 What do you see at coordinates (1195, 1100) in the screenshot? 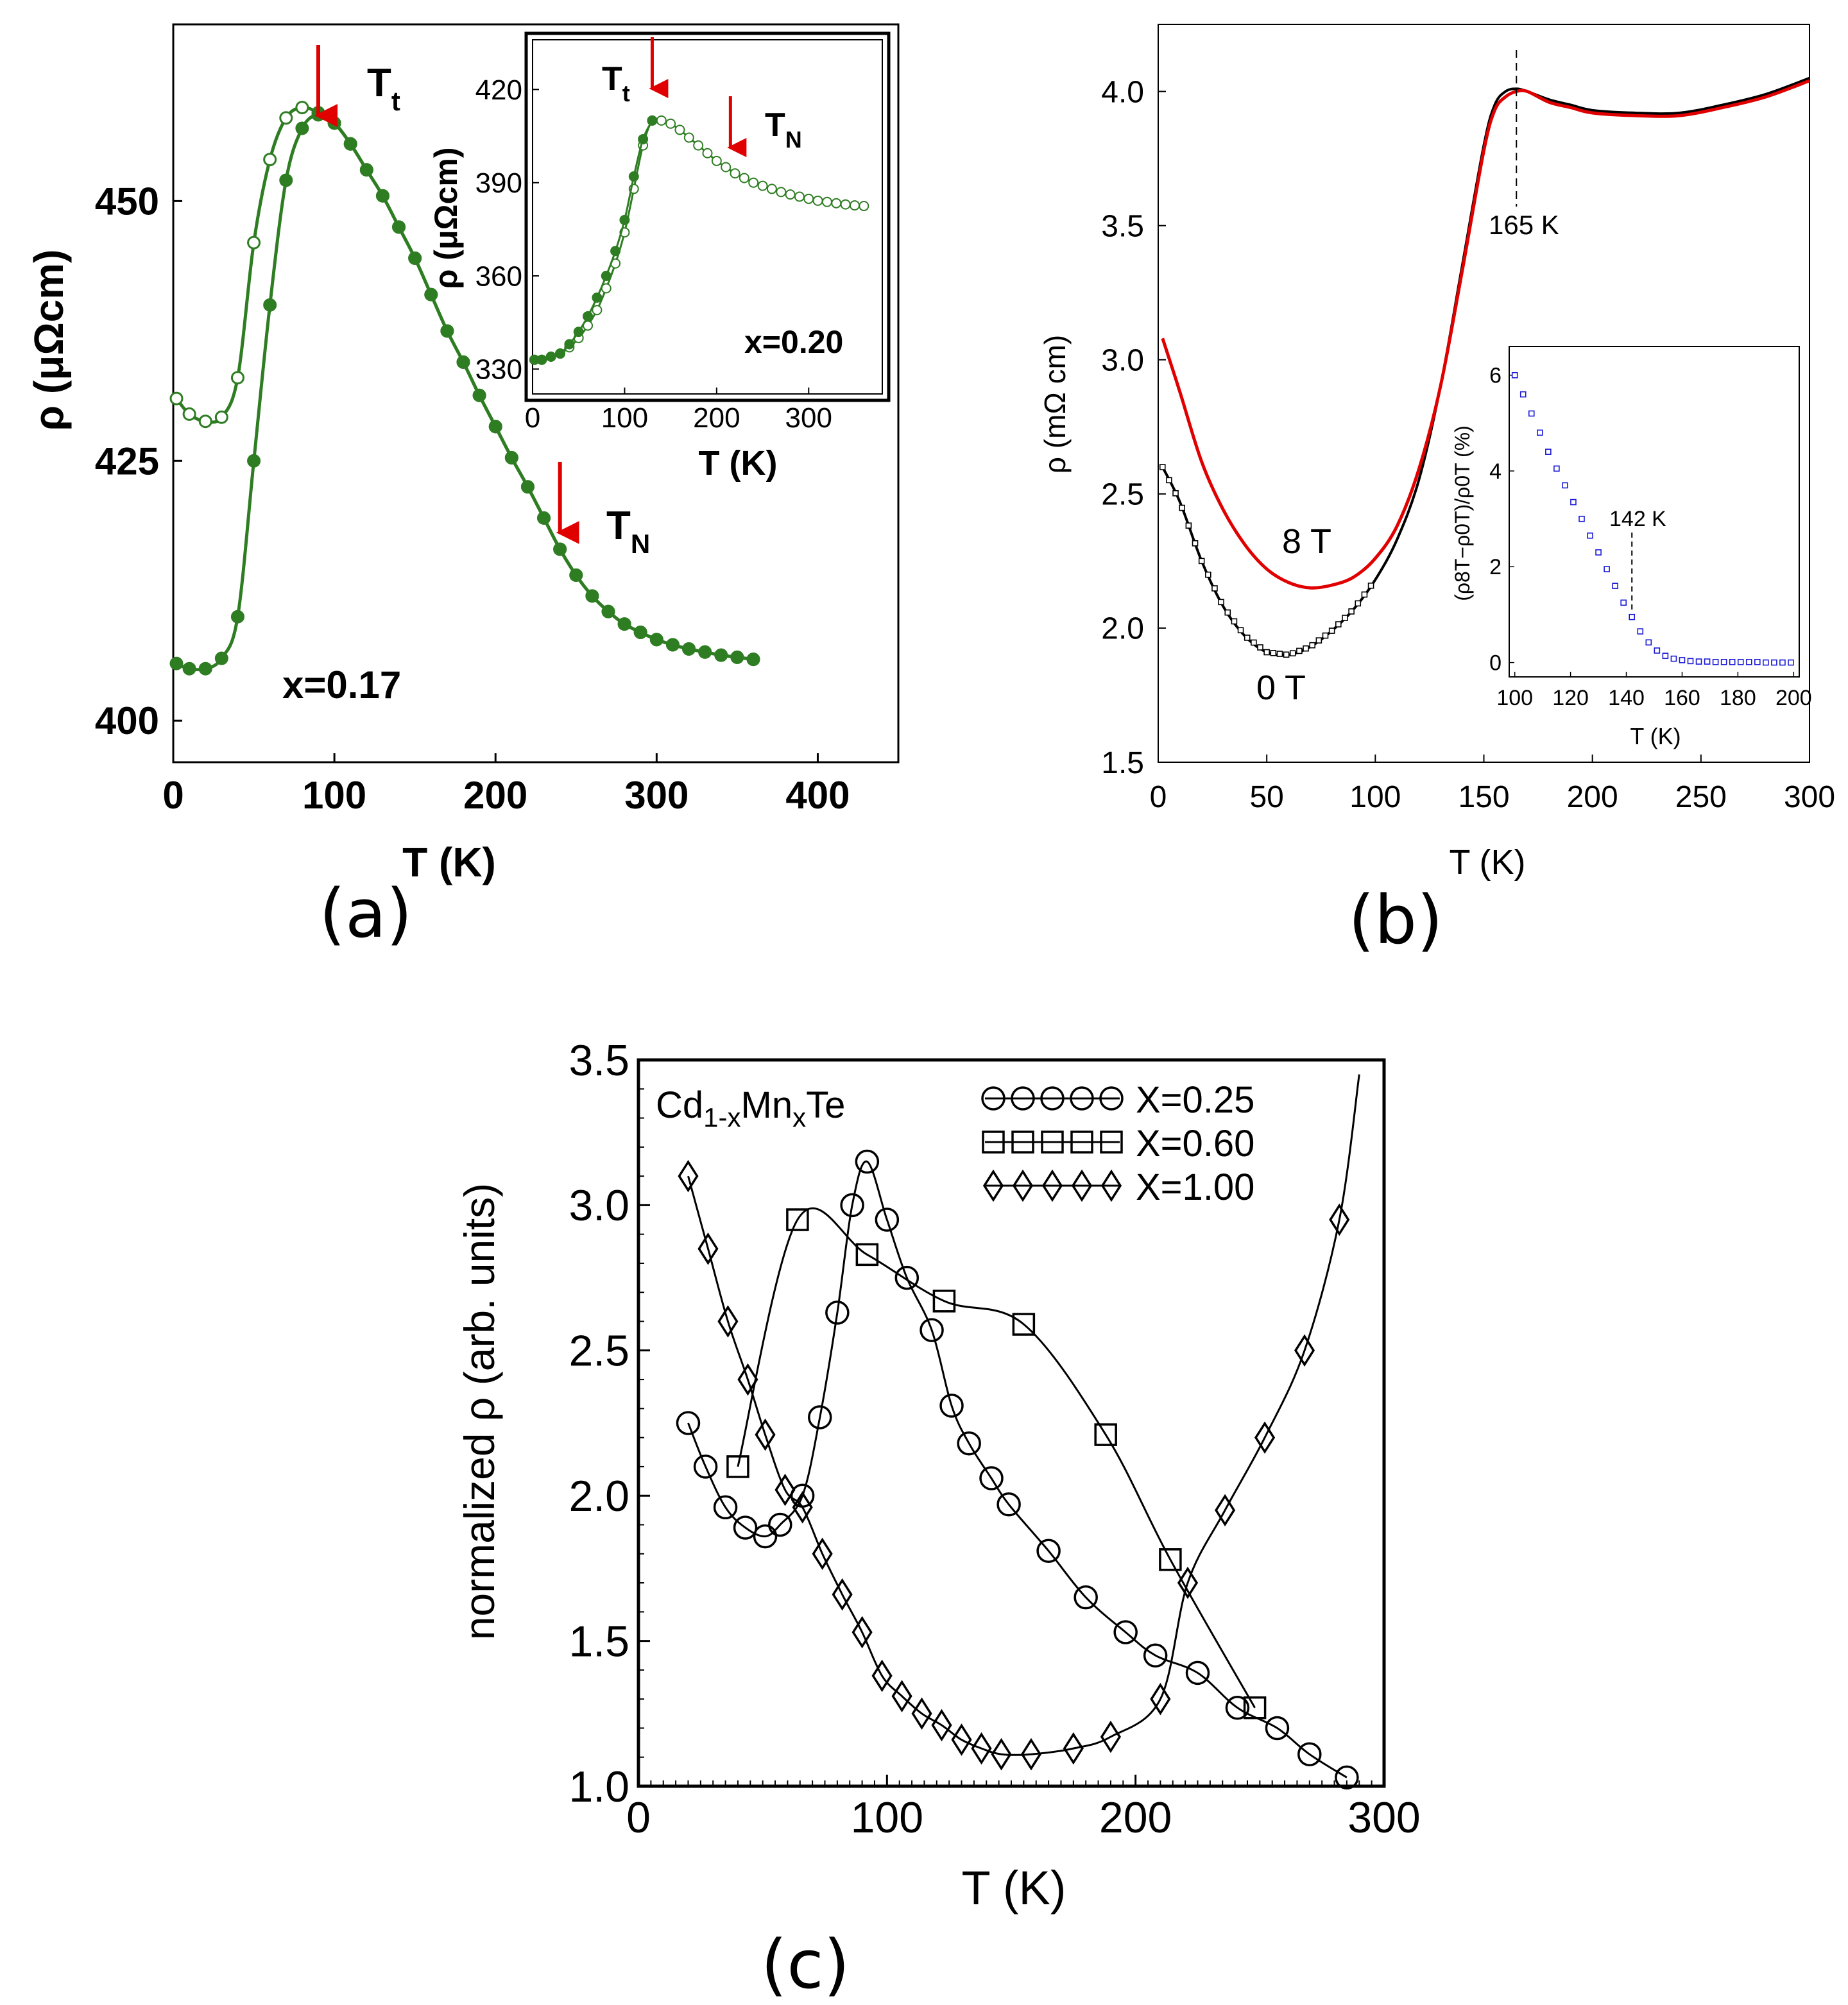
I see `legend-label: X=0.25` at bounding box center [1195, 1100].